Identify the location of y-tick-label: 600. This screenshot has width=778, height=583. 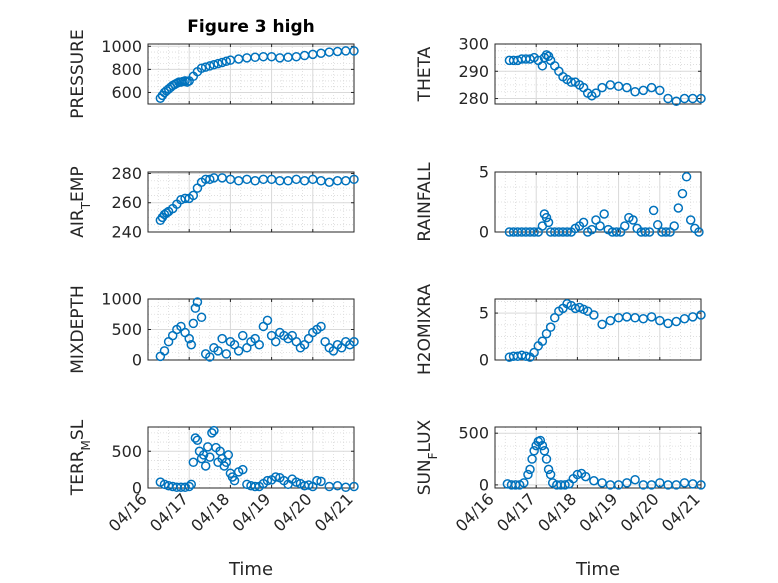
(126, 92).